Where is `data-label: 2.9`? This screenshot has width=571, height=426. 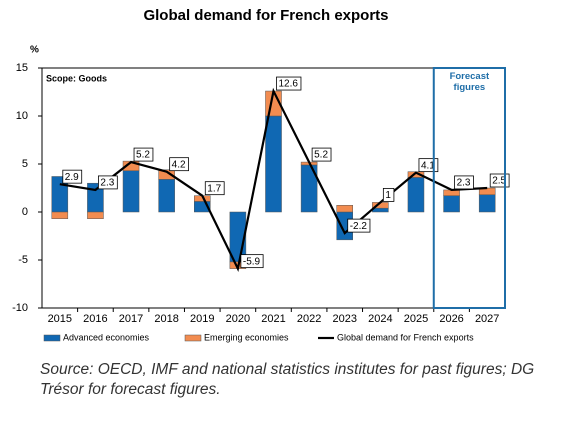
data-label: 2.9 is located at coordinates (72, 177).